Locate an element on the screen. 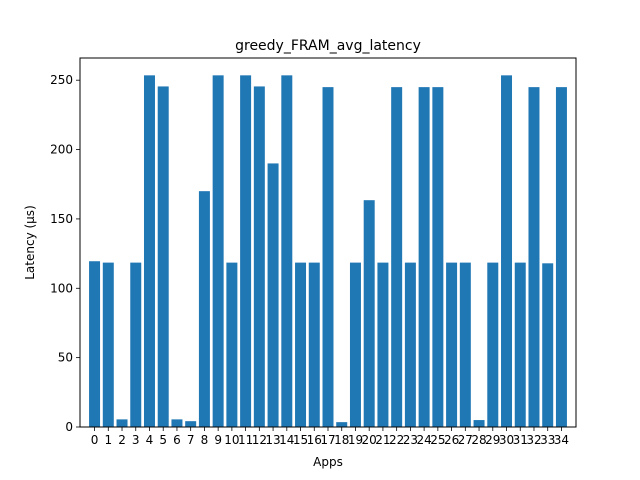 Image resolution: width=640 pixels, height=480 pixels. x-tick-label: 8 is located at coordinates (205, 440).